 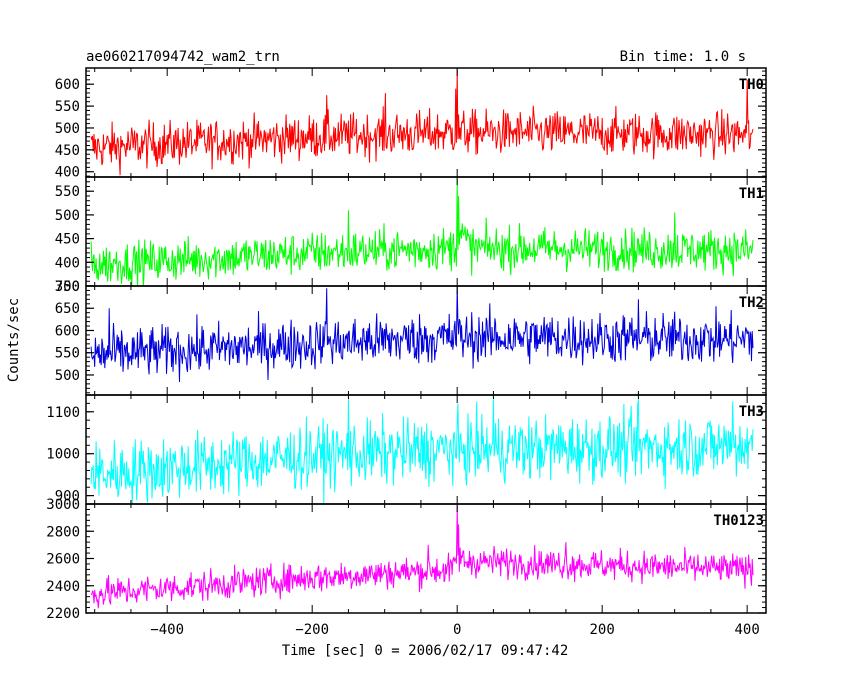 I want to click on series-line-th2, so click(x=422, y=334).